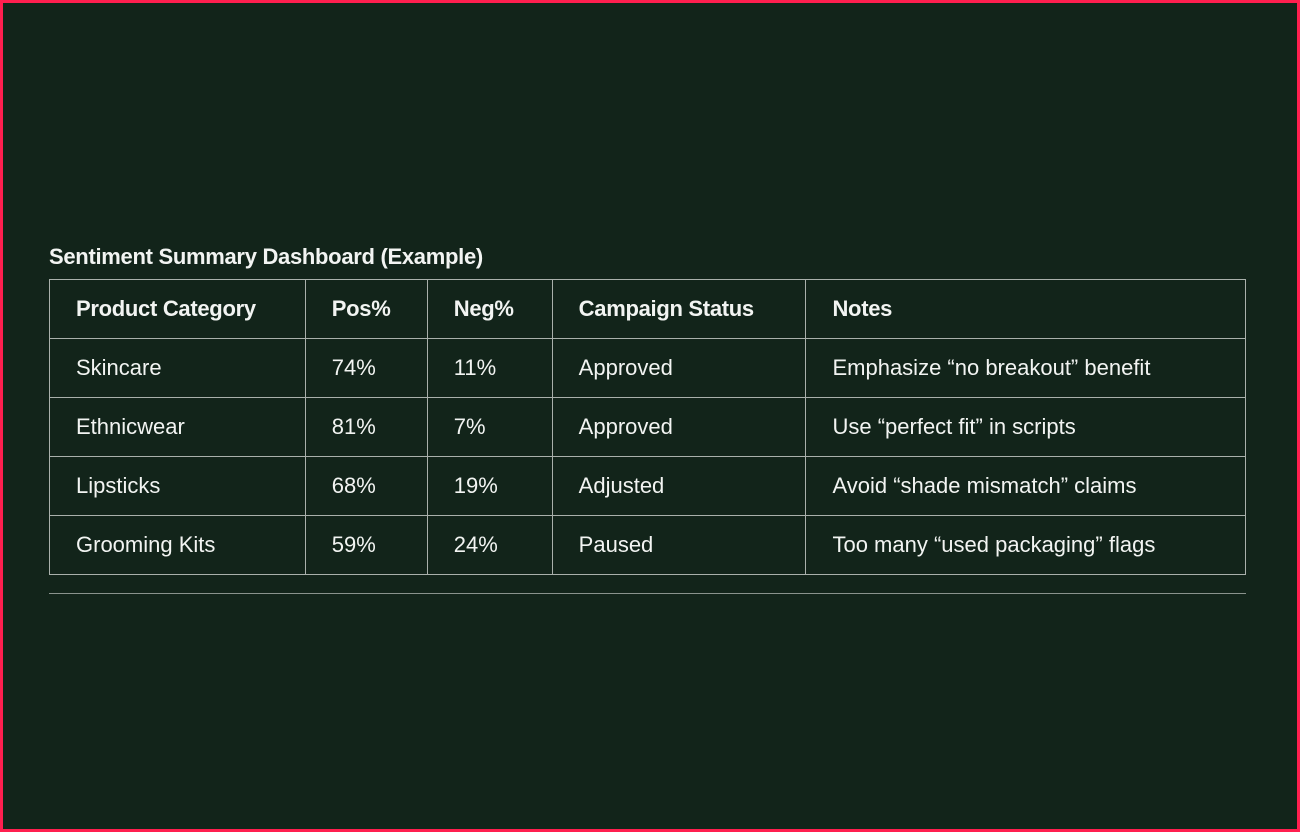 This screenshot has width=1300, height=832. What do you see at coordinates (177, 368) in the screenshot?
I see `cell-category: Skincare` at bounding box center [177, 368].